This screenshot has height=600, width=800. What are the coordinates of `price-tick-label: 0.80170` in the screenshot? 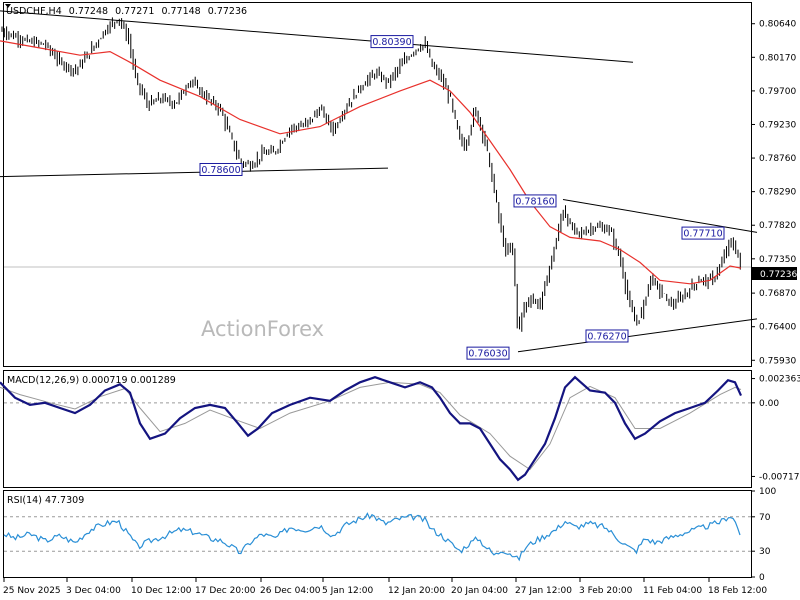 It's located at (777, 58).